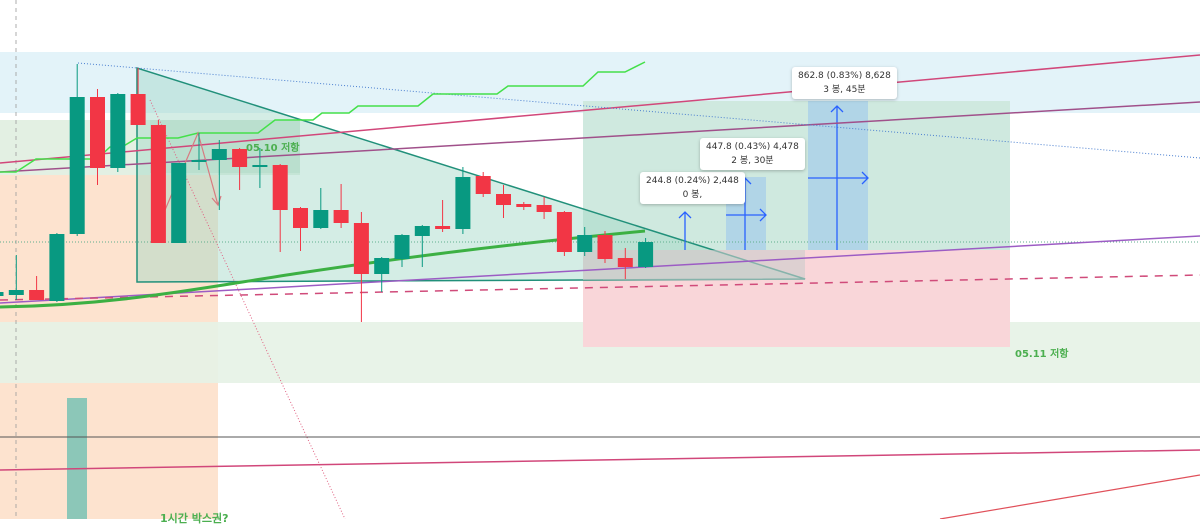  What do you see at coordinates (844, 76) in the screenshot?
I see `measure-3-value: 862.8 (0.83%) 8,628` at bounding box center [844, 76].